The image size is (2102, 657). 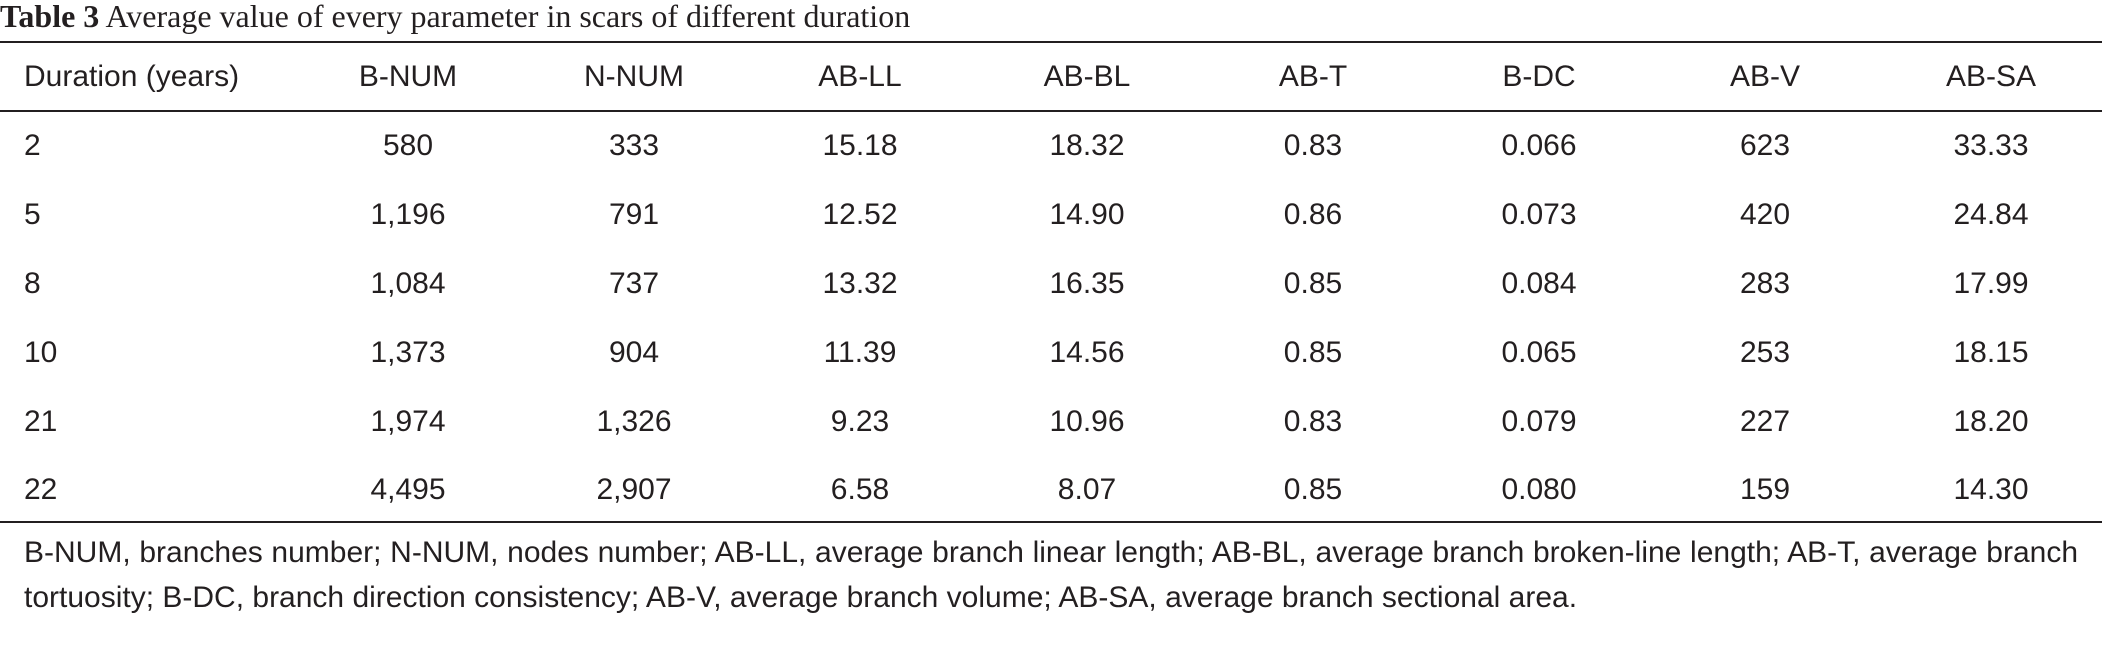 I want to click on table-cell: 10, so click(x=41, y=352).